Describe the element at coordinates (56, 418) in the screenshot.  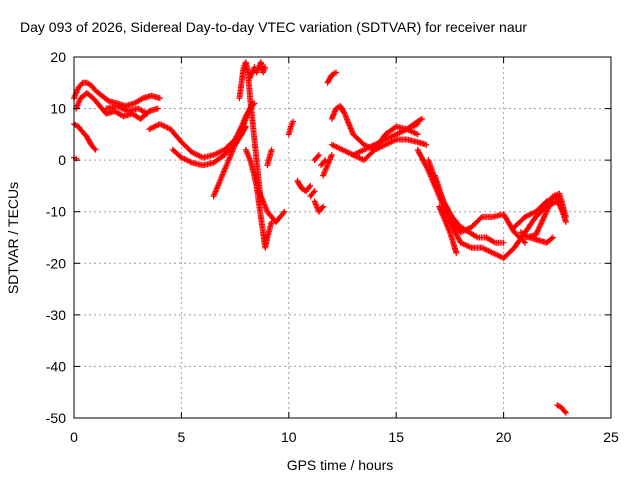
I see `y-tick-label: -50` at that location.